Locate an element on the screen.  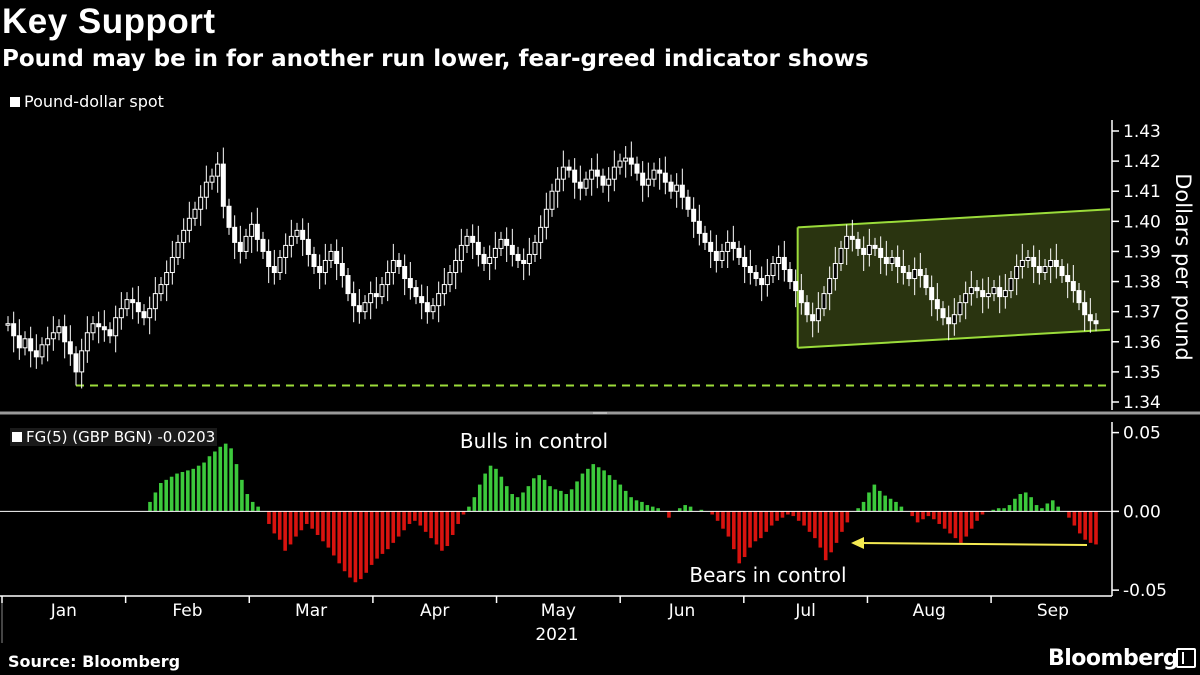
fg-legend: FG(5) (GBP BGN) -0.0203 is located at coordinates (114, 437).